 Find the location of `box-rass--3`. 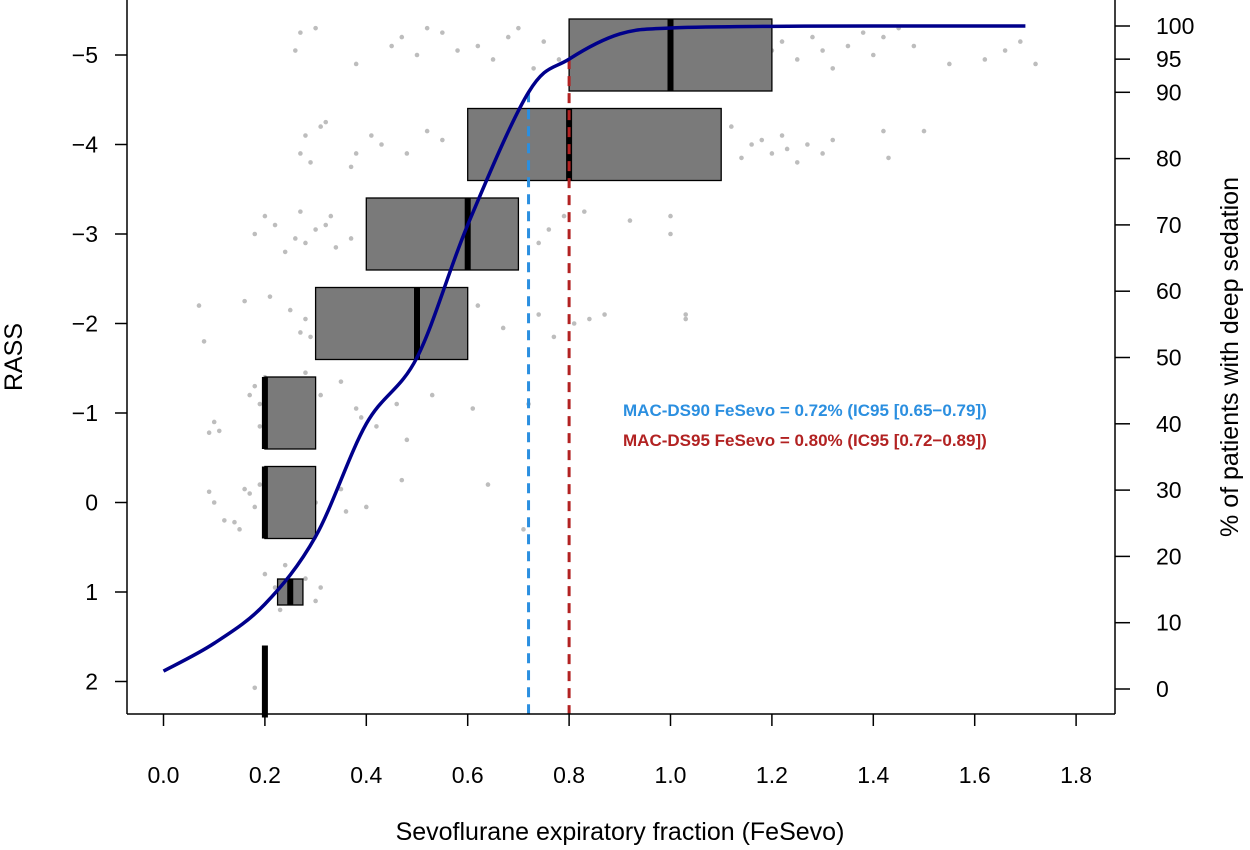

box-rass--3 is located at coordinates (442, 234).